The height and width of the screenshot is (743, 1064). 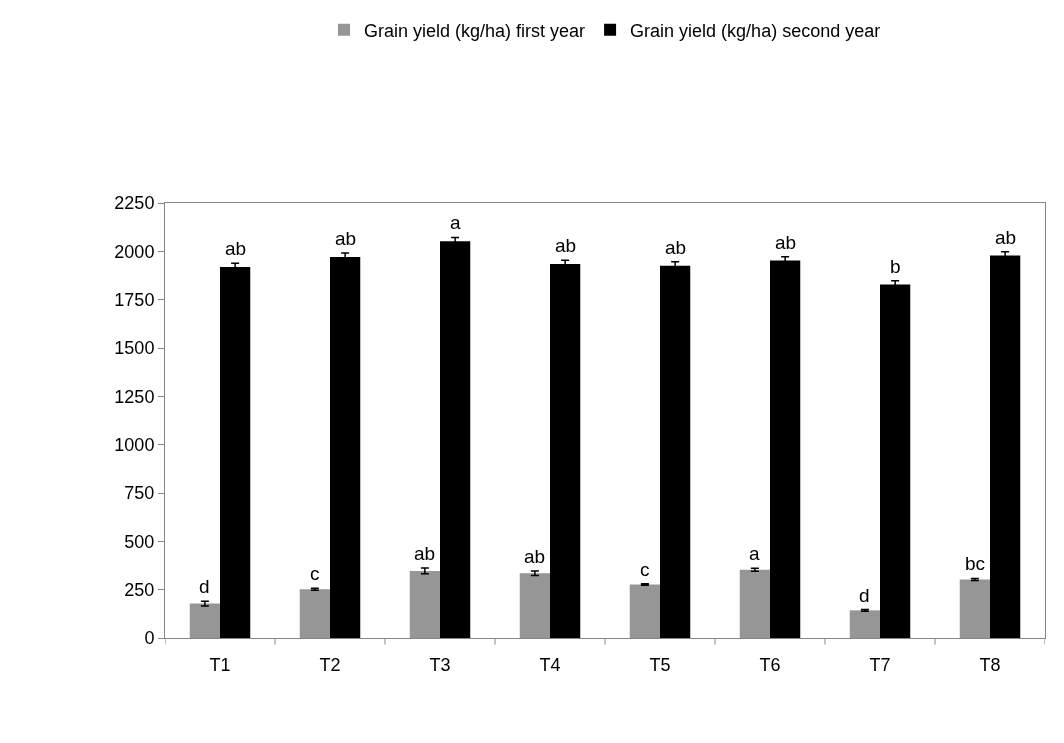 What do you see at coordinates (139, 589) in the screenshot?
I see `y-tick-label: 250` at bounding box center [139, 589].